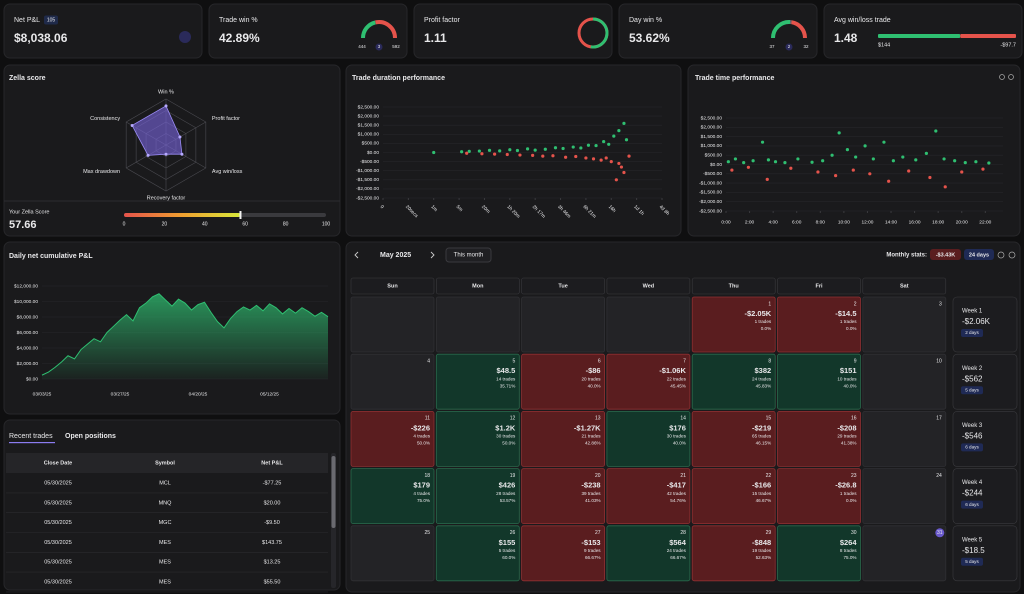 The image size is (1024, 594). What do you see at coordinates (678, 557) in the screenshot?
I see `day-winrate: 66.67%` at bounding box center [678, 557].